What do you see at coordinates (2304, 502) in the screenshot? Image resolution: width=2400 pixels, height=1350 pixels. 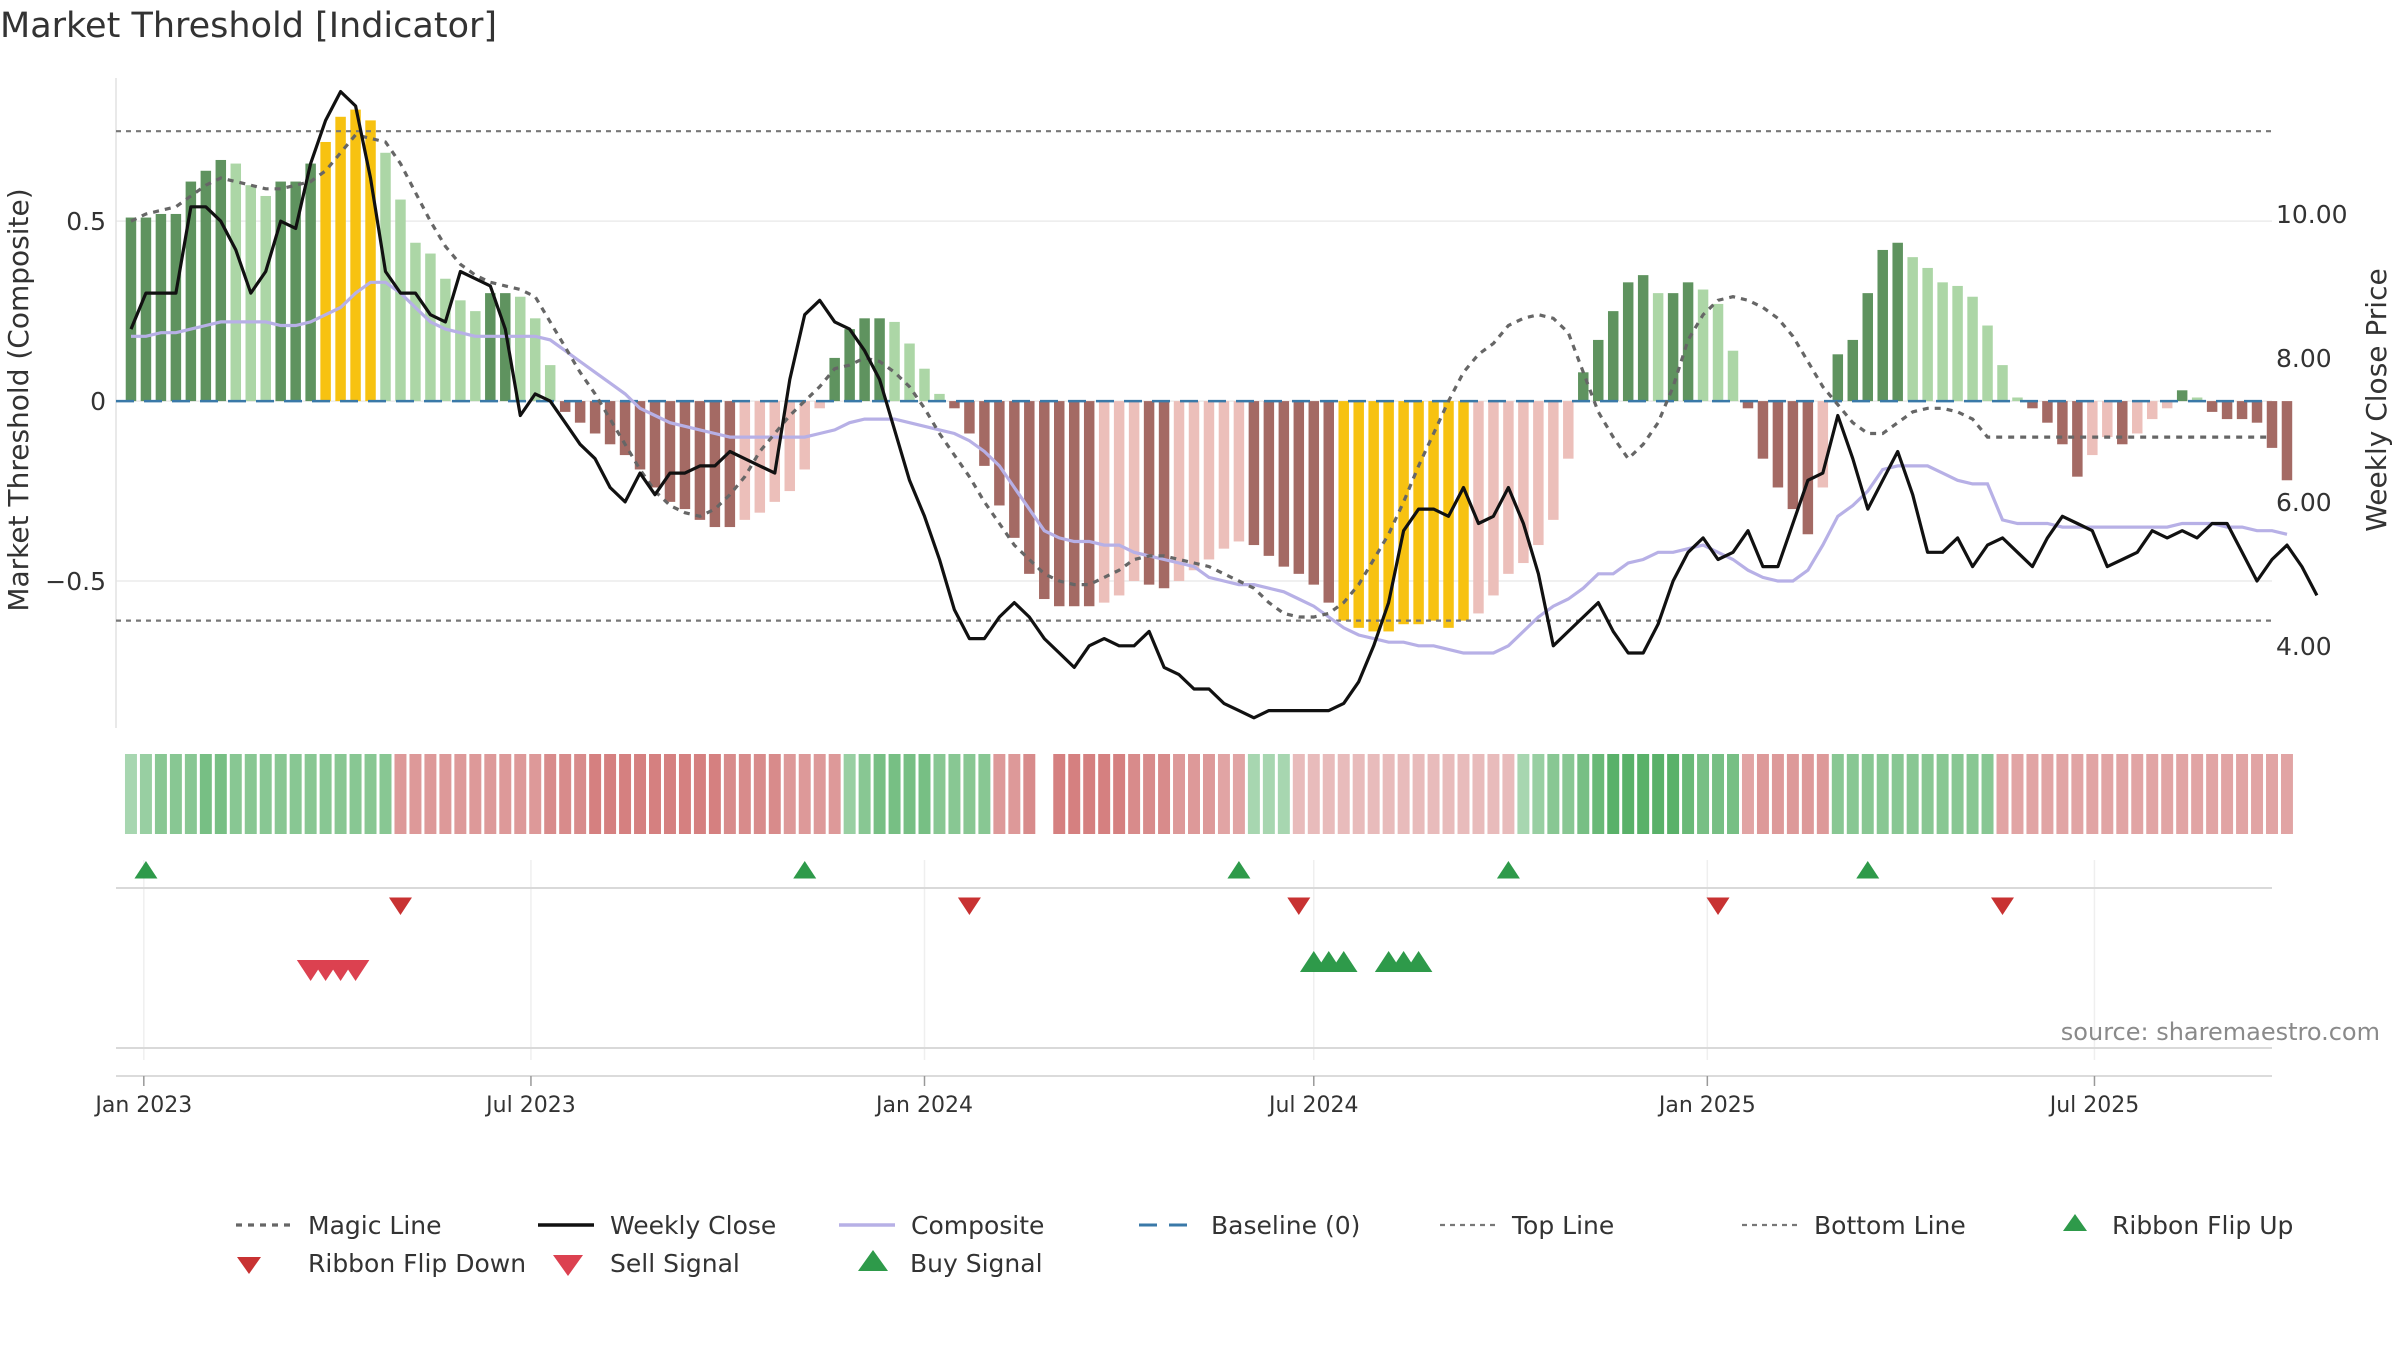 I see `y2-tick-label: 6.00` at bounding box center [2304, 502].